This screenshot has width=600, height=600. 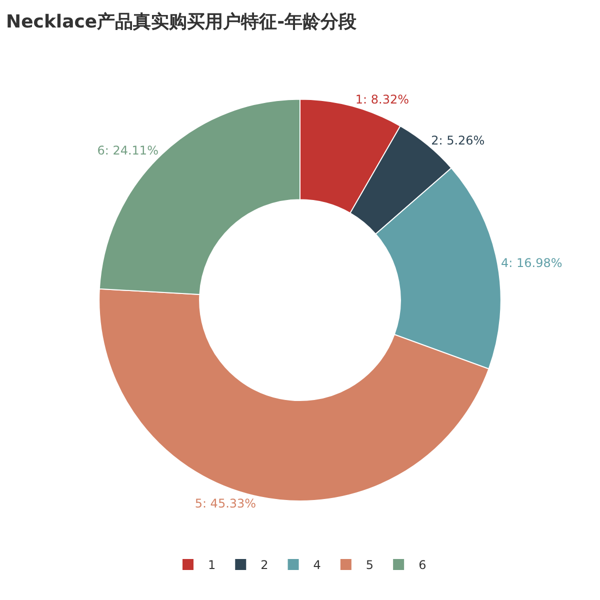 I want to click on data-label: 6: 24.11%, so click(x=127, y=150).